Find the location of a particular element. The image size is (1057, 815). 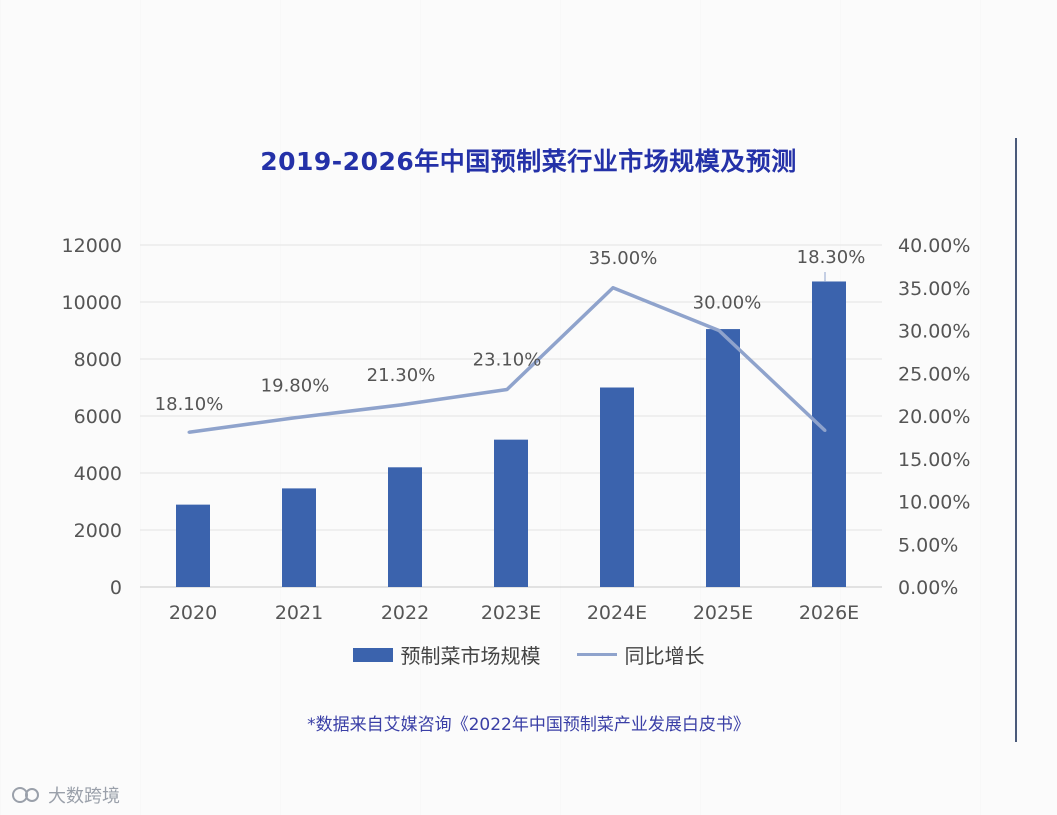

y-right-tick-label: 25.00% is located at coordinates (934, 374).